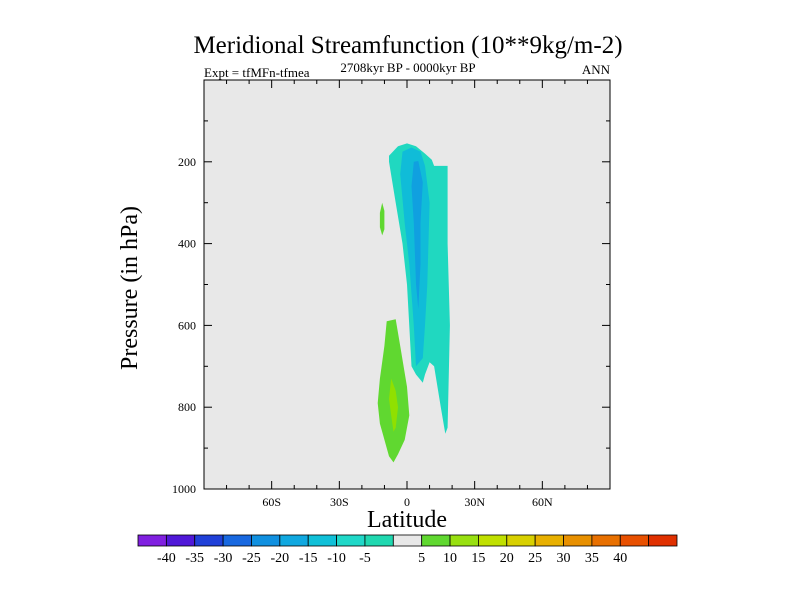  What do you see at coordinates (620, 558) in the screenshot?
I see `colorbar-label: 40` at bounding box center [620, 558].